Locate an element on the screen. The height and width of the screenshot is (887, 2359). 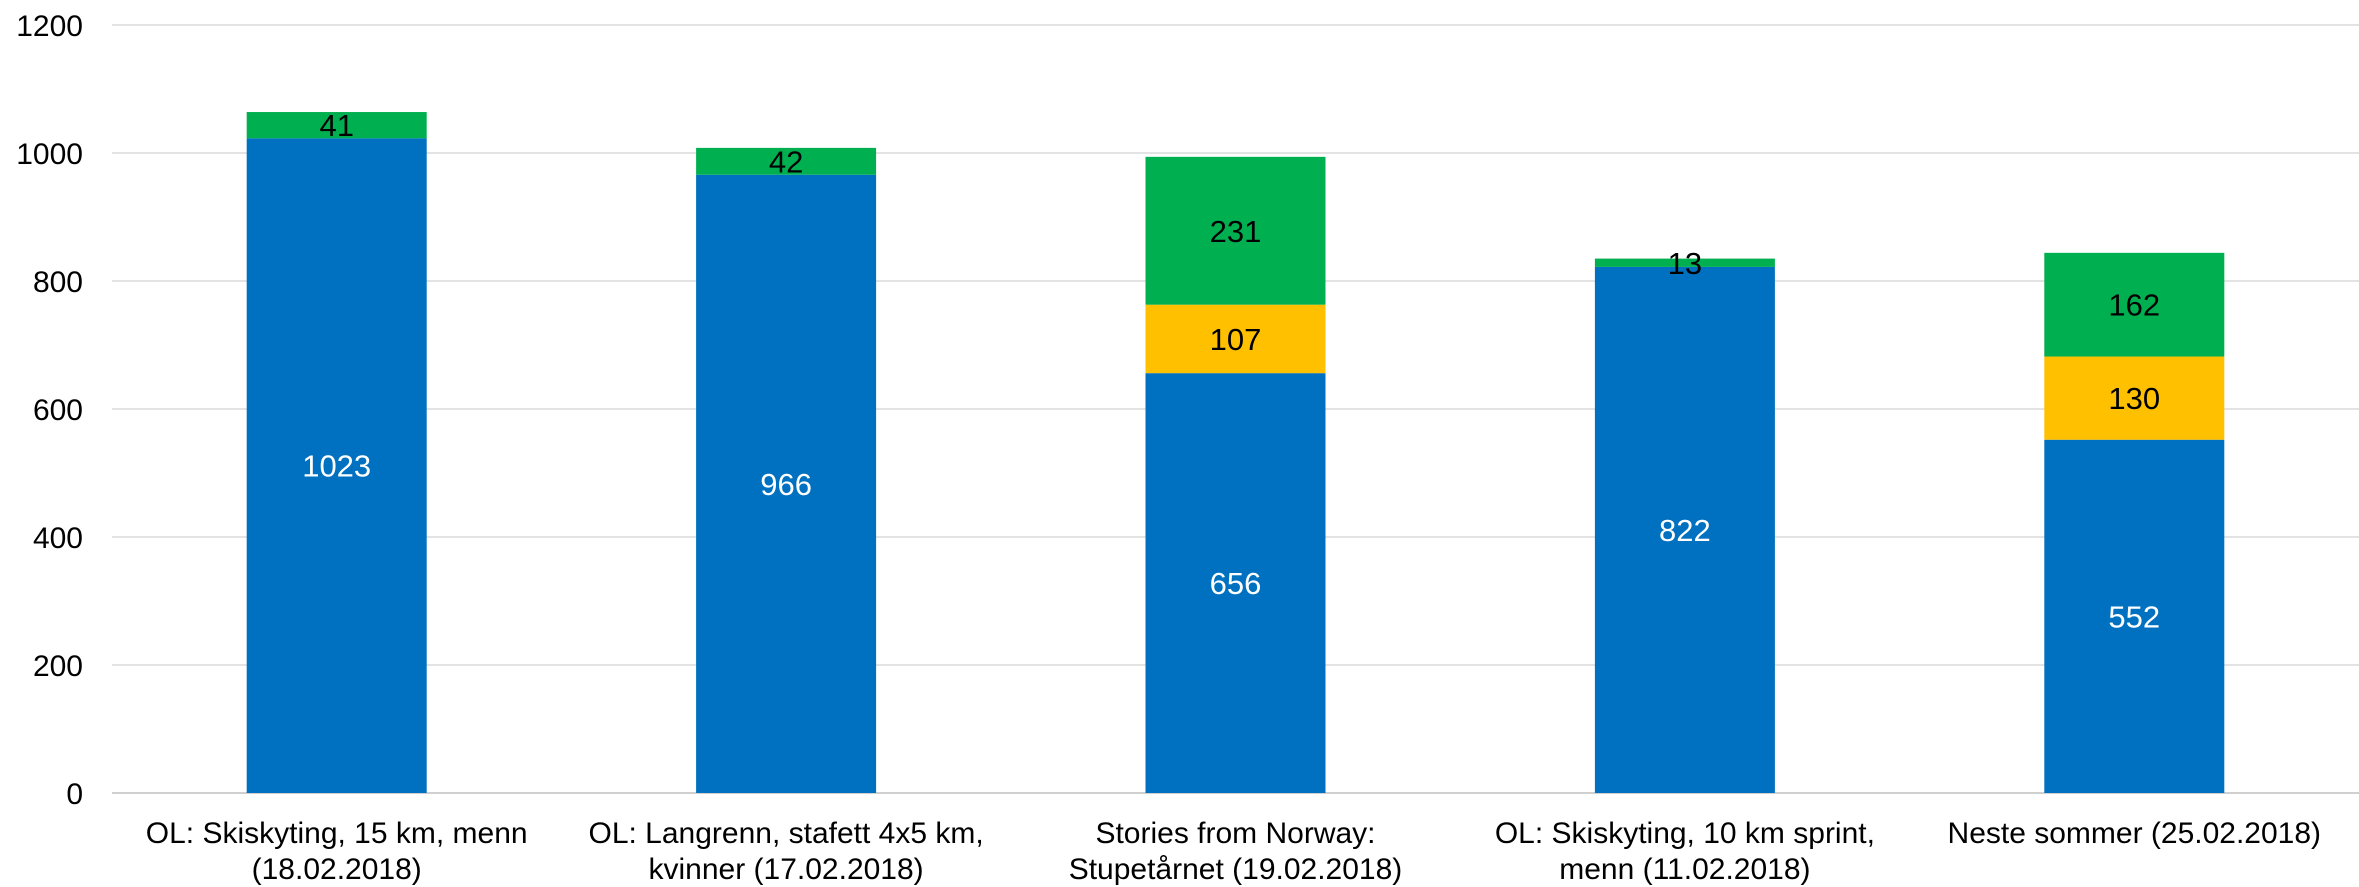
x-category-label: Neste sommer (25.02.2018) is located at coordinates (2135, 833).